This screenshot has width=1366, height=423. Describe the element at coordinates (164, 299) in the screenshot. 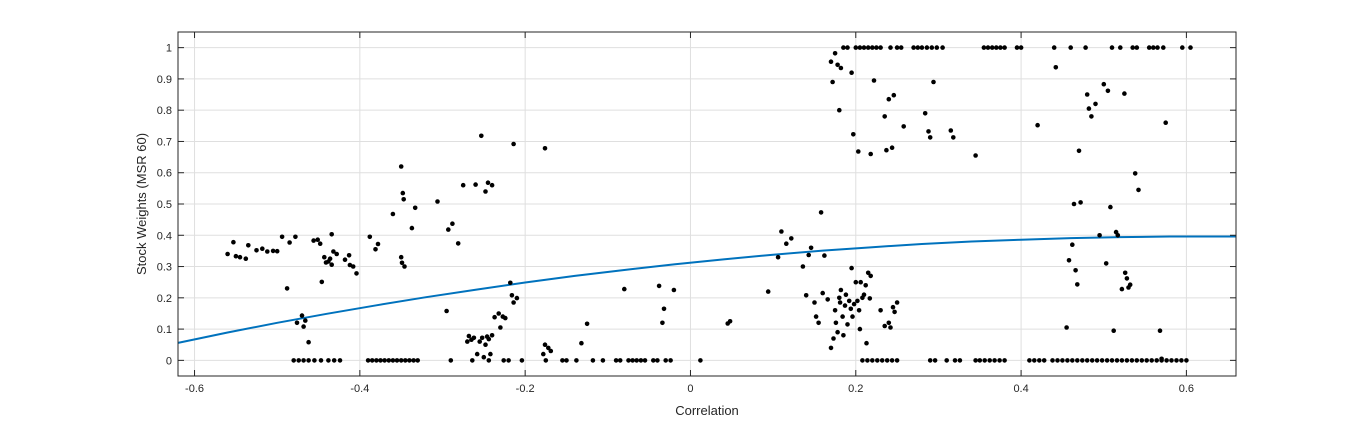

I see `y-tick-label: 0.2` at that location.